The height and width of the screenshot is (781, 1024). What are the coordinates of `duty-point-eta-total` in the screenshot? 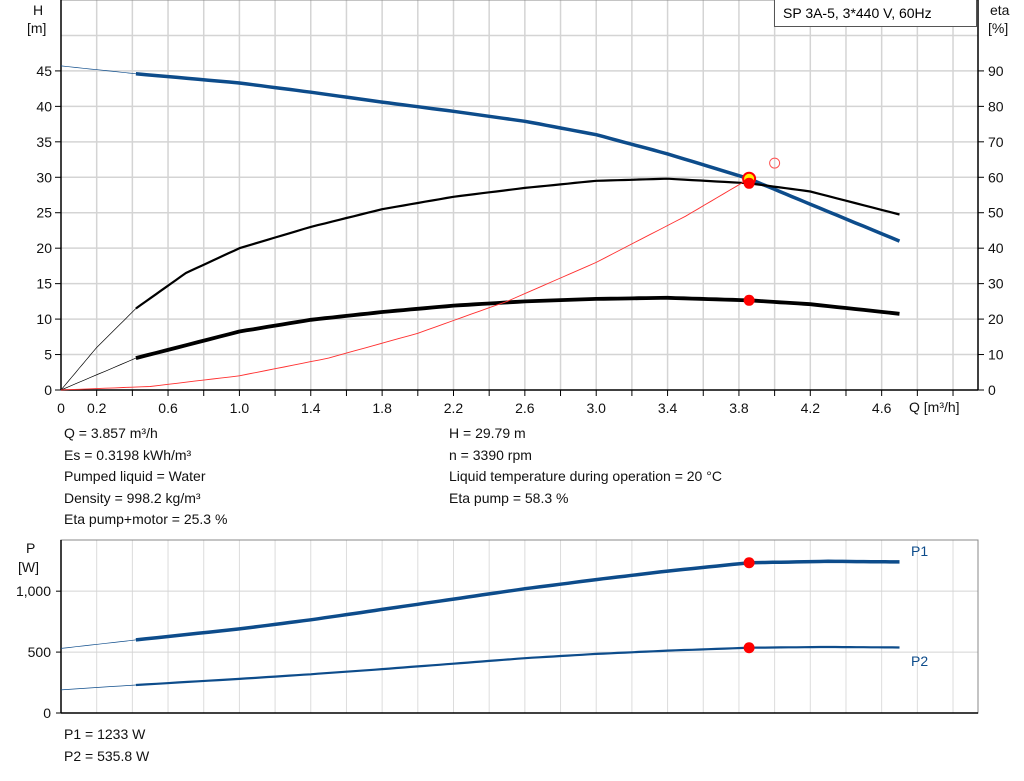 It's located at (749, 300).